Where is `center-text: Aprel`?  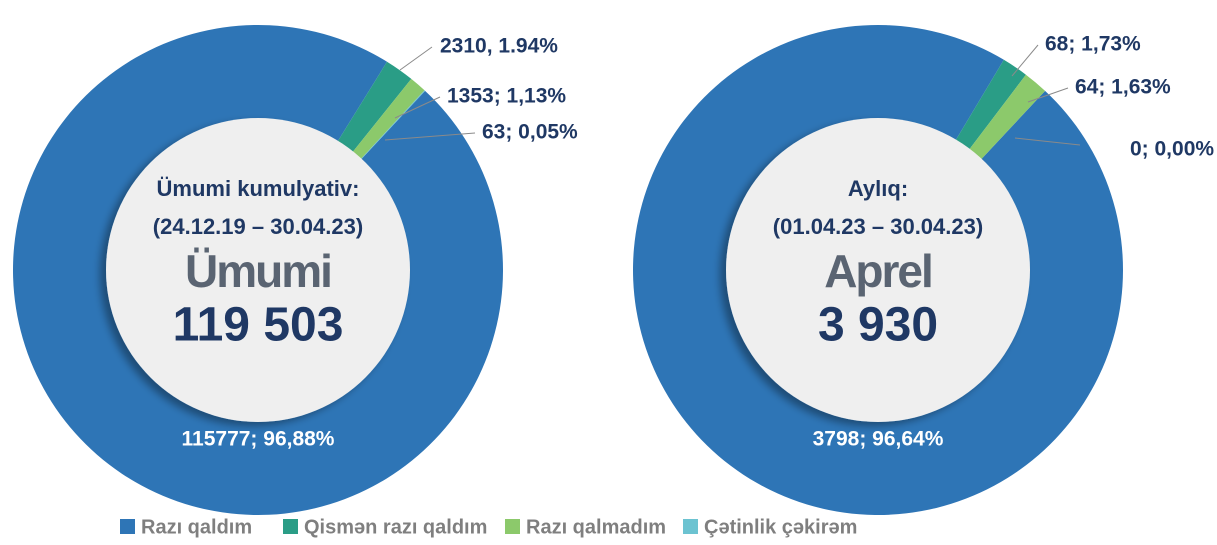
center-text: Aprel is located at coordinates (878, 271).